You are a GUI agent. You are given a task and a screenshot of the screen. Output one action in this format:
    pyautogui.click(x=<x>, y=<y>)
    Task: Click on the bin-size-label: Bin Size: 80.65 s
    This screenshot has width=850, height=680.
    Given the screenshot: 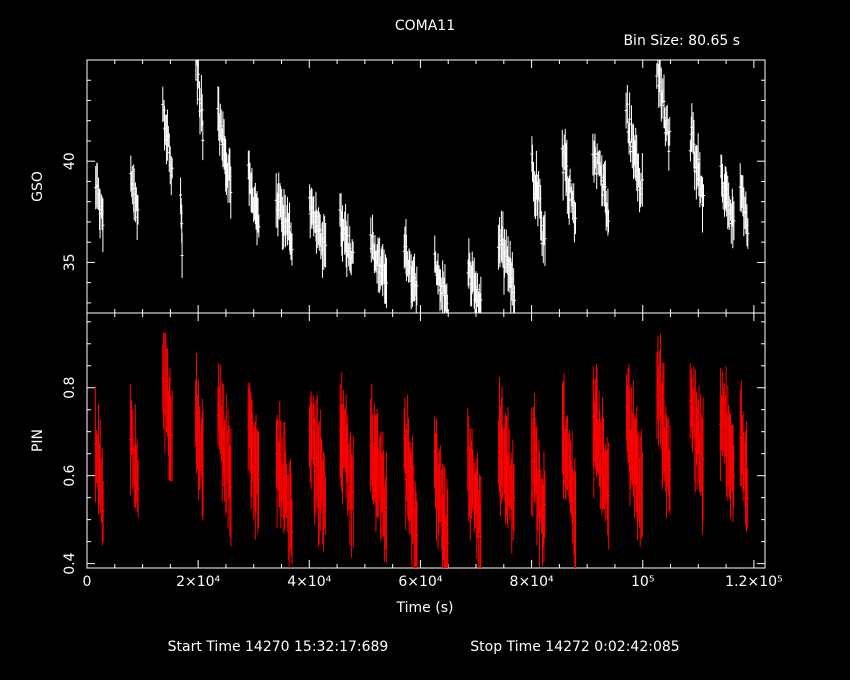 What is the action you would take?
    pyautogui.click(x=681, y=41)
    